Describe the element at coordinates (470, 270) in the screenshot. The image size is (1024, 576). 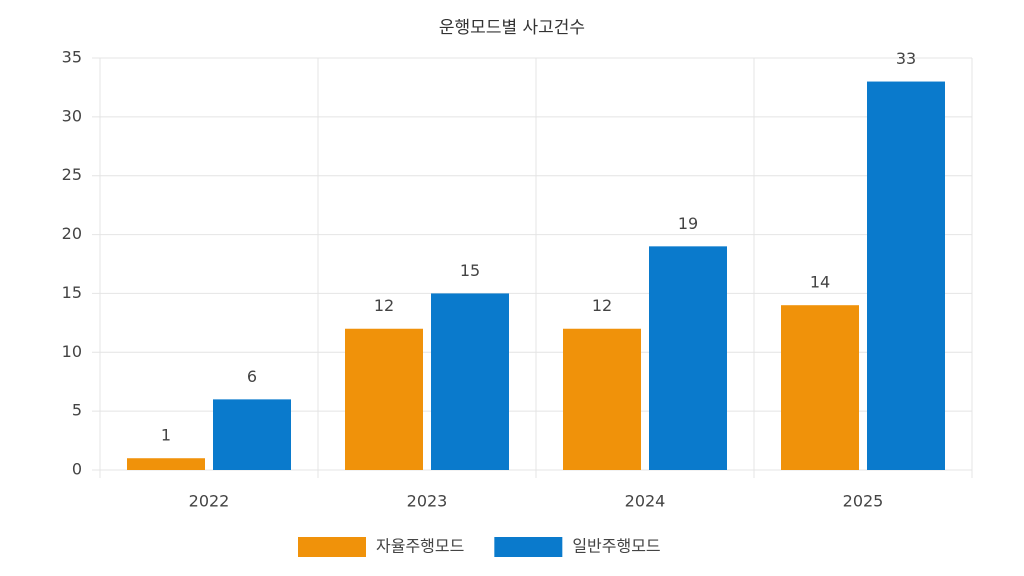
I see `data-label: 15` at that location.